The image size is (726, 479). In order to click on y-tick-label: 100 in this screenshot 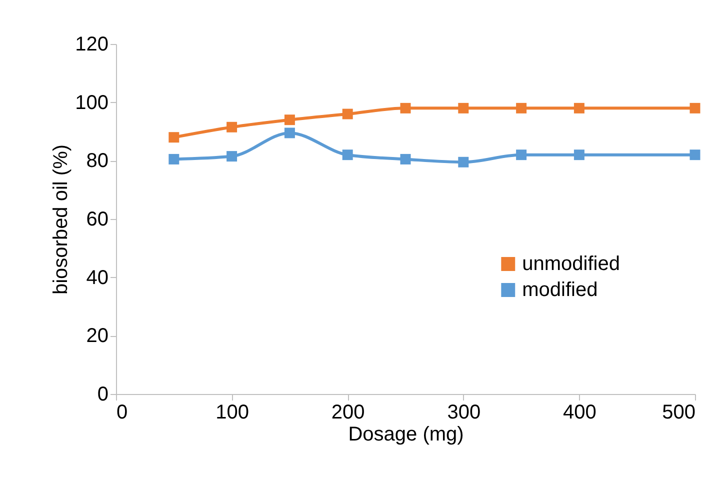, I will do `click(91, 103)`.